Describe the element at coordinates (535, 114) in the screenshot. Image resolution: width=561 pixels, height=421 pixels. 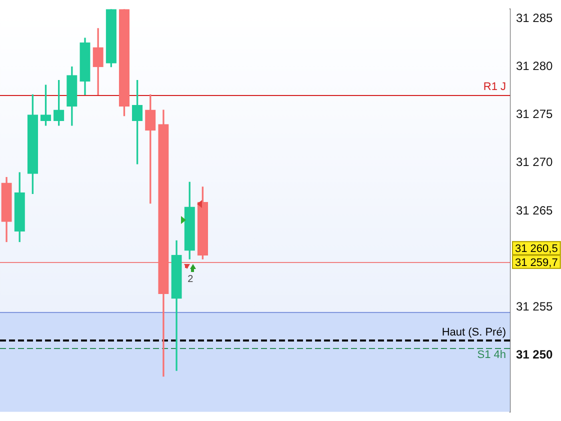
I see `y-tick-label: 31 275` at that location.